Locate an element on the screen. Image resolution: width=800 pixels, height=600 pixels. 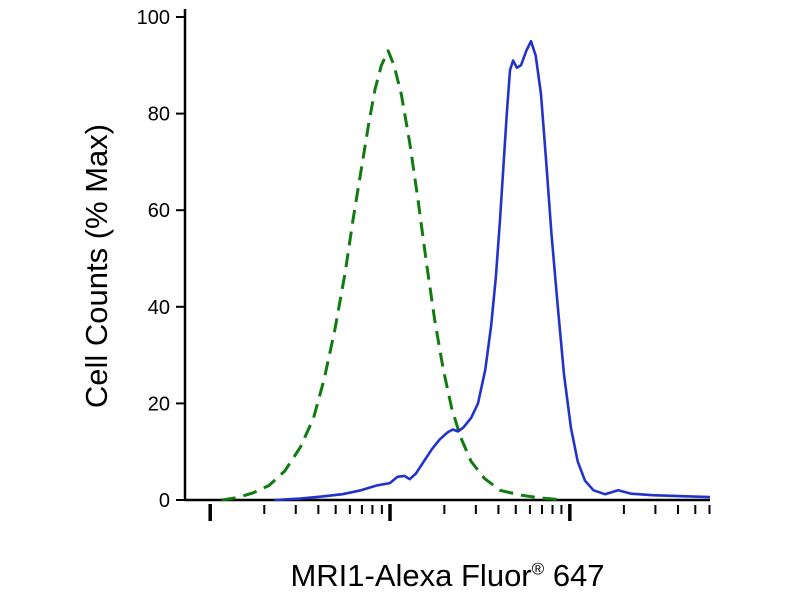
x-axis-label: MRI1-Alexa Fluor® 647 is located at coordinates (447, 576).